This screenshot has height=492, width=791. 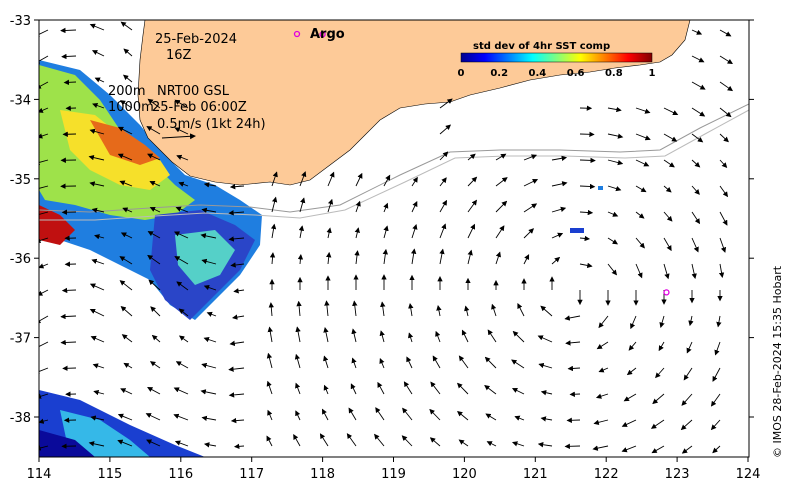 What do you see at coordinates (20, 339) in the screenshot?
I see `y-tick-label: -37` at bounding box center [20, 339].